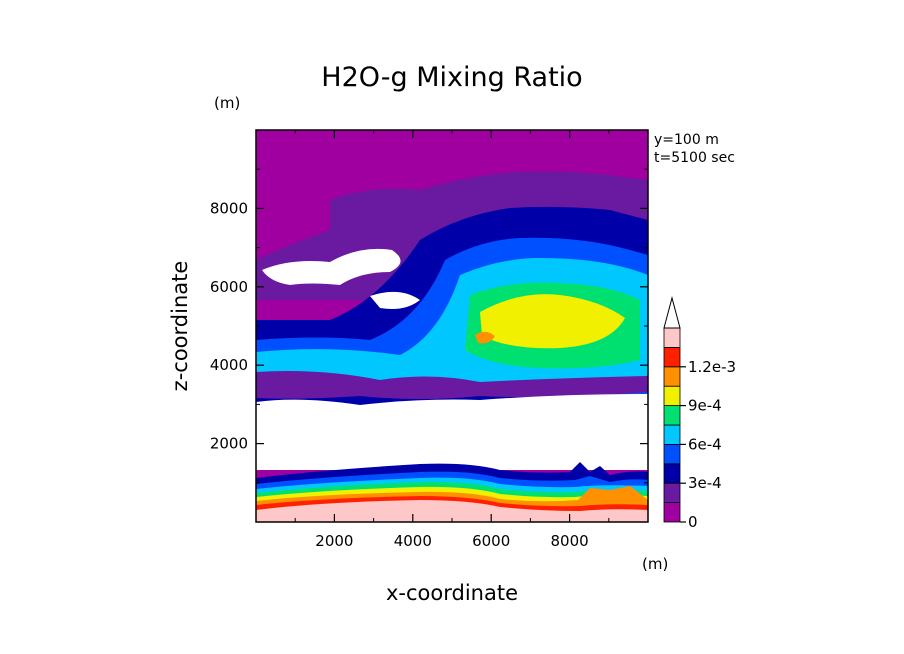 The height and width of the screenshot is (654, 904). What do you see at coordinates (413, 541) in the screenshot?
I see `x-tick-label: 4000` at bounding box center [413, 541].